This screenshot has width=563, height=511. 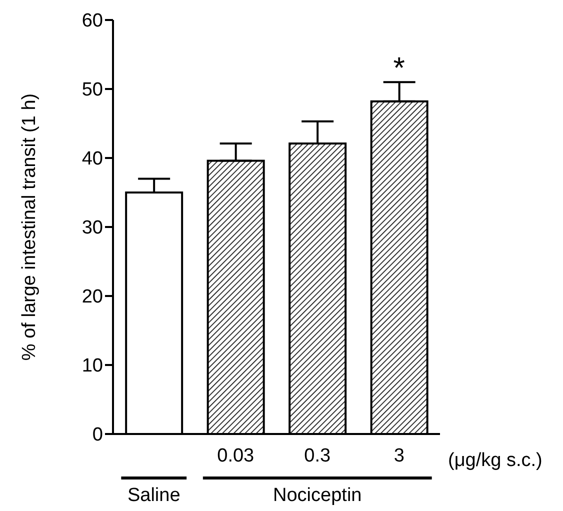 I want to click on y-tick-label: 30, so click(x=92, y=228).